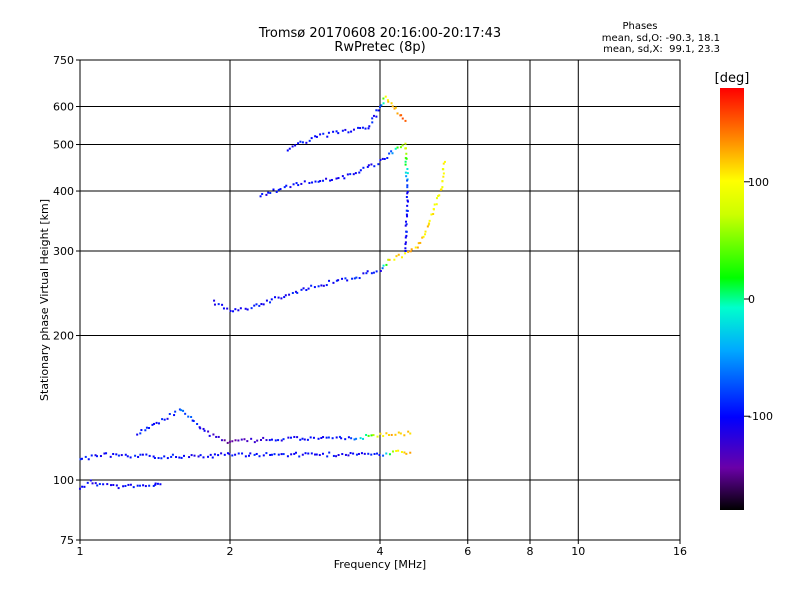  I want to click on colorbar-label: [deg], so click(732, 78).